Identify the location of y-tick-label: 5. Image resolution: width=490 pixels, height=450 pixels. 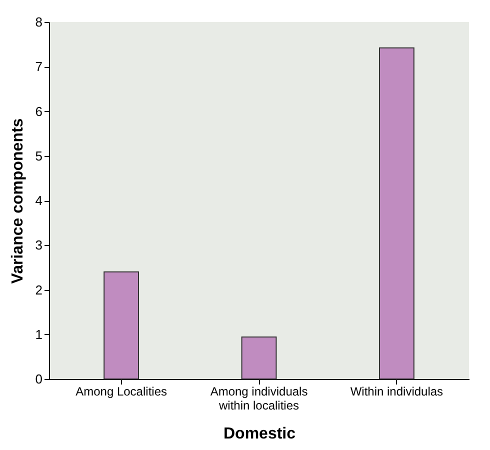
(38, 156).